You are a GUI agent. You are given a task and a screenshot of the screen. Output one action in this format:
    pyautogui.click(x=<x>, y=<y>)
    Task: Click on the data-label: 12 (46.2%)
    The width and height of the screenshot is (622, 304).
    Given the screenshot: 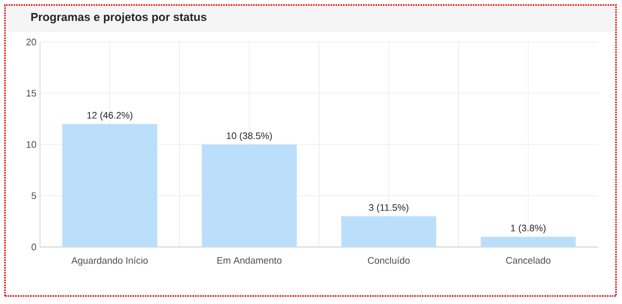 What is the action you would take?
    pyautogui.click(x=109, y=116)
    